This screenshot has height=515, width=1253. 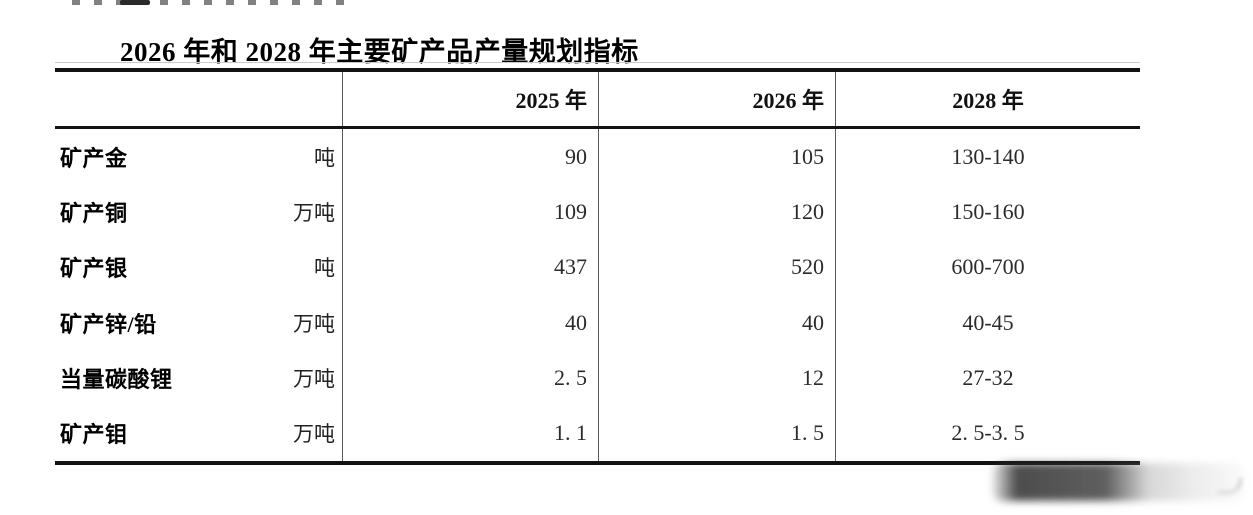 What do you see at coordinates (987, 99) in the screenshot?
I see `header-2028: 2028 年` at bounding box center [987, 99].